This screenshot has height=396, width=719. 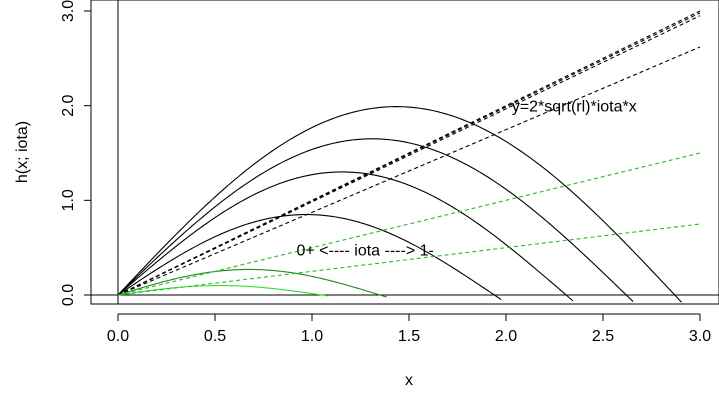 I want to click on y-axis-label: h(x; iota), so click(x=22, y=152).